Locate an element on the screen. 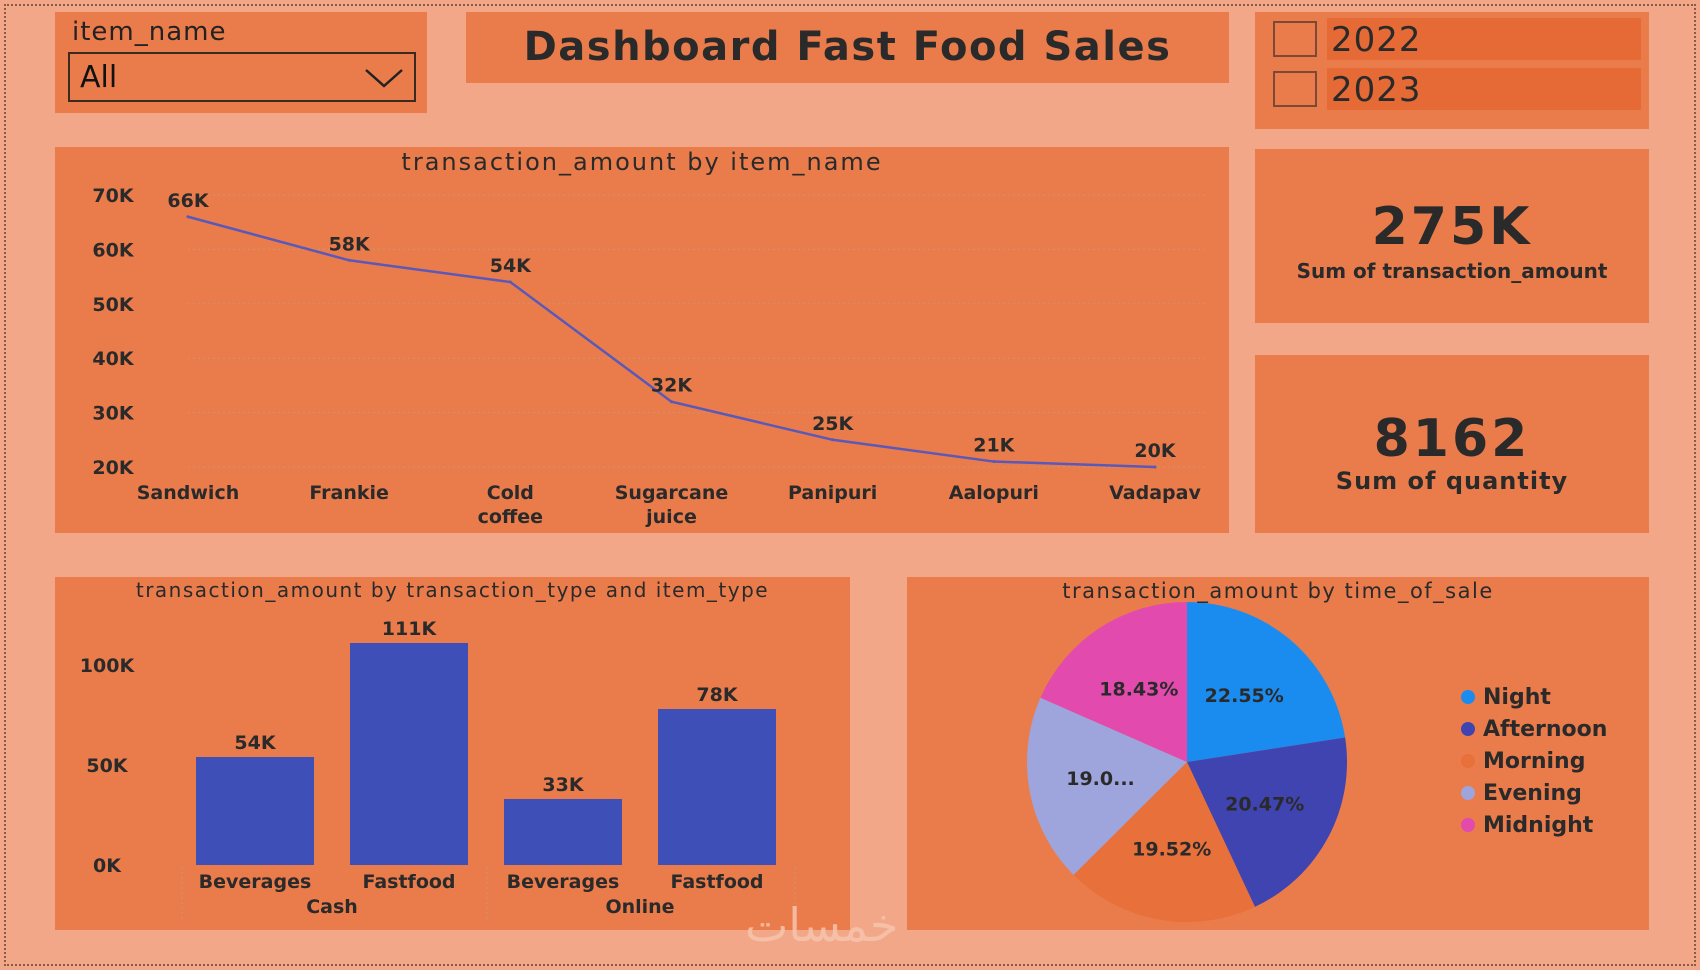 The image size is (1700, 970). y-tick-label: 100K is located at coordinates (108, 666).